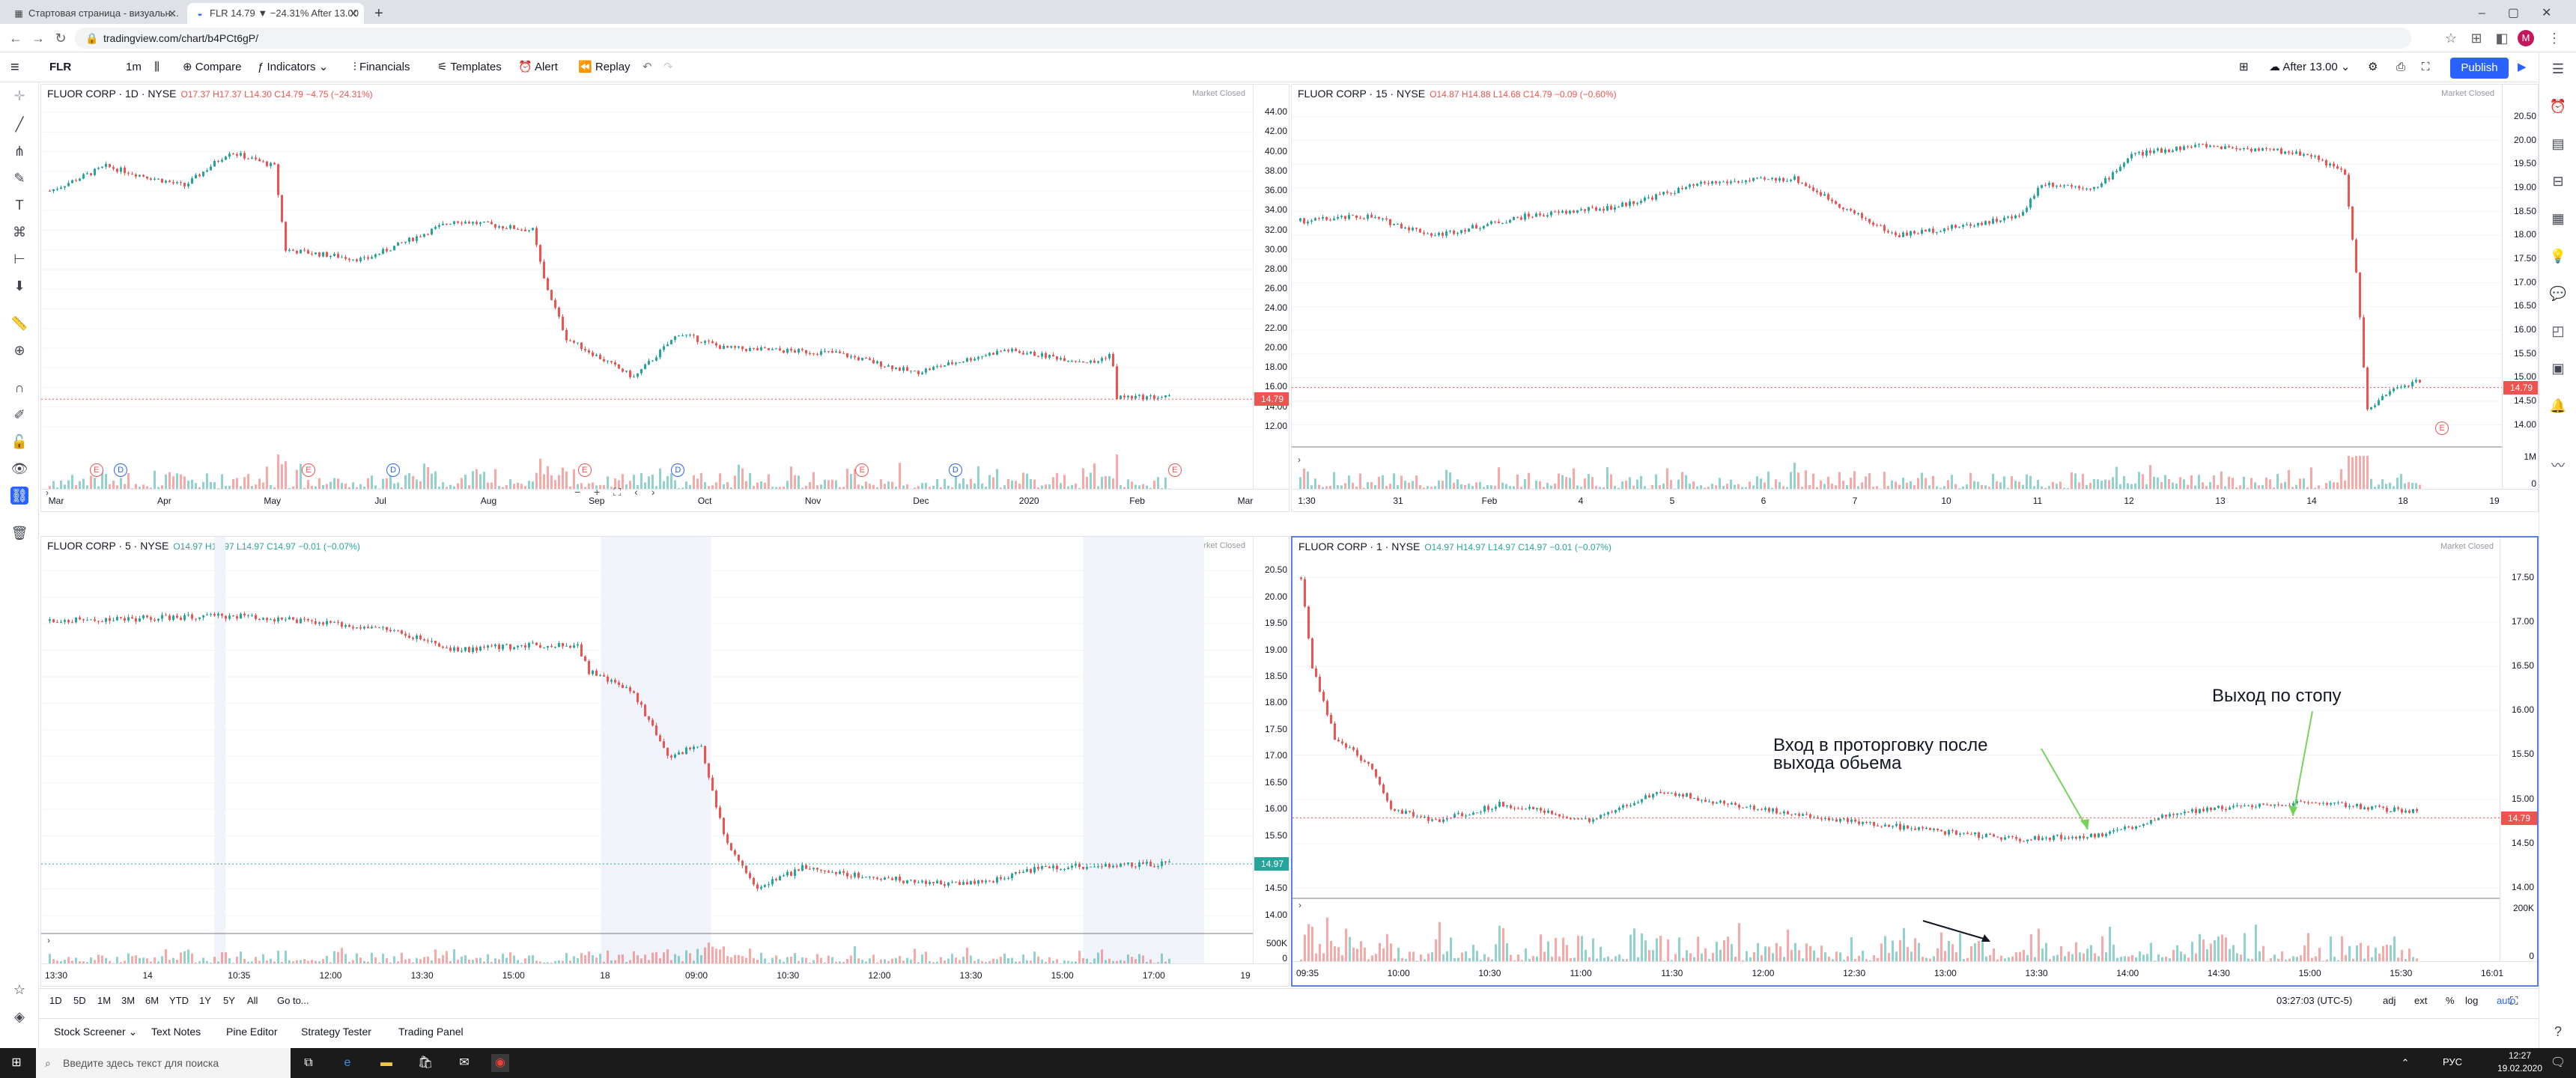 Image resolution: width=2576 pixels, height=1078 pixels. I want to click on scale-option: adj, so click(2389, 1000).